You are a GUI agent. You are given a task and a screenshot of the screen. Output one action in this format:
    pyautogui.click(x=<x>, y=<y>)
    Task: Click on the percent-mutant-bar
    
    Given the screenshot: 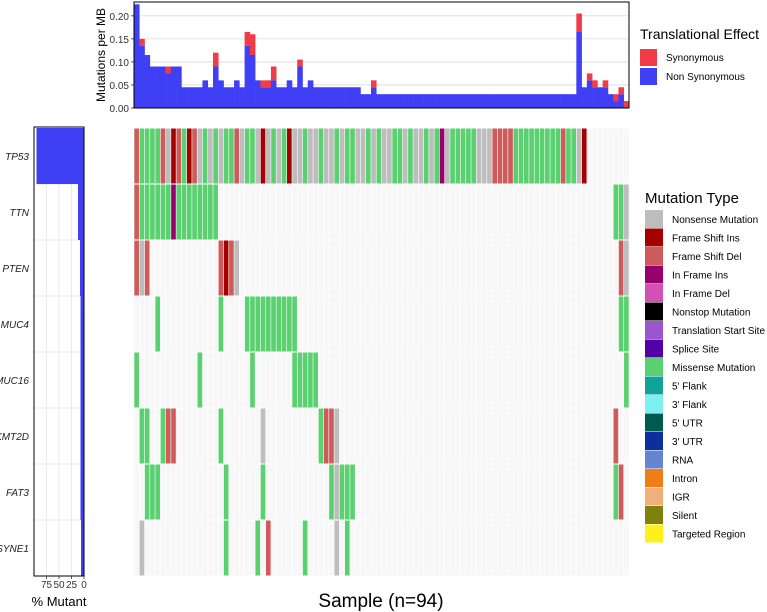 What is the action you would take?
    pyautogui.click(x=81, y=212)
    